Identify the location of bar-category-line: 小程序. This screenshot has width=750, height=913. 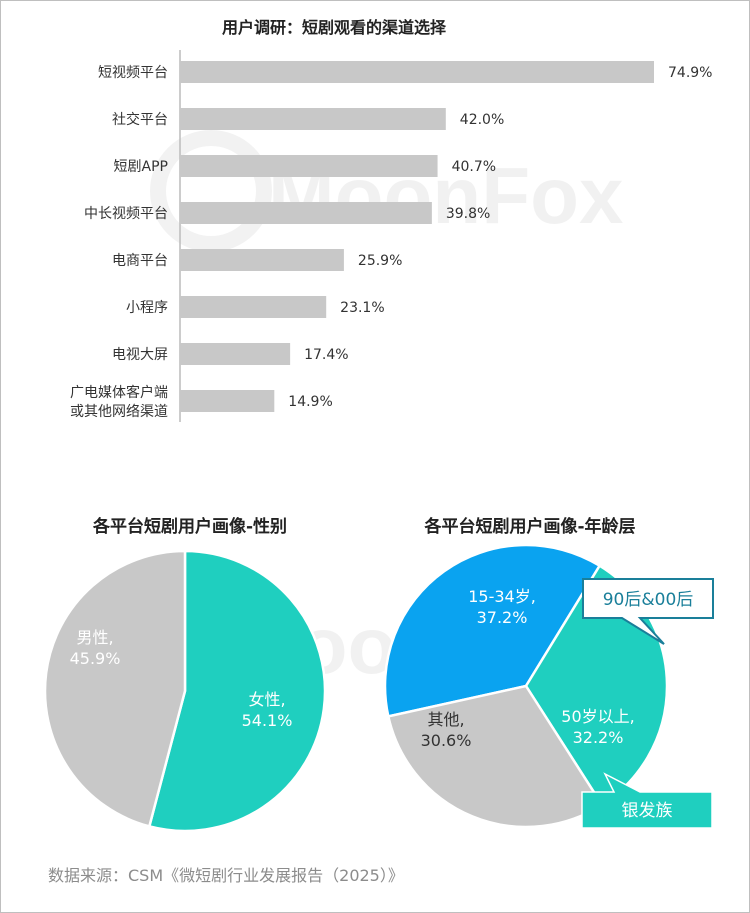
(147, 308).